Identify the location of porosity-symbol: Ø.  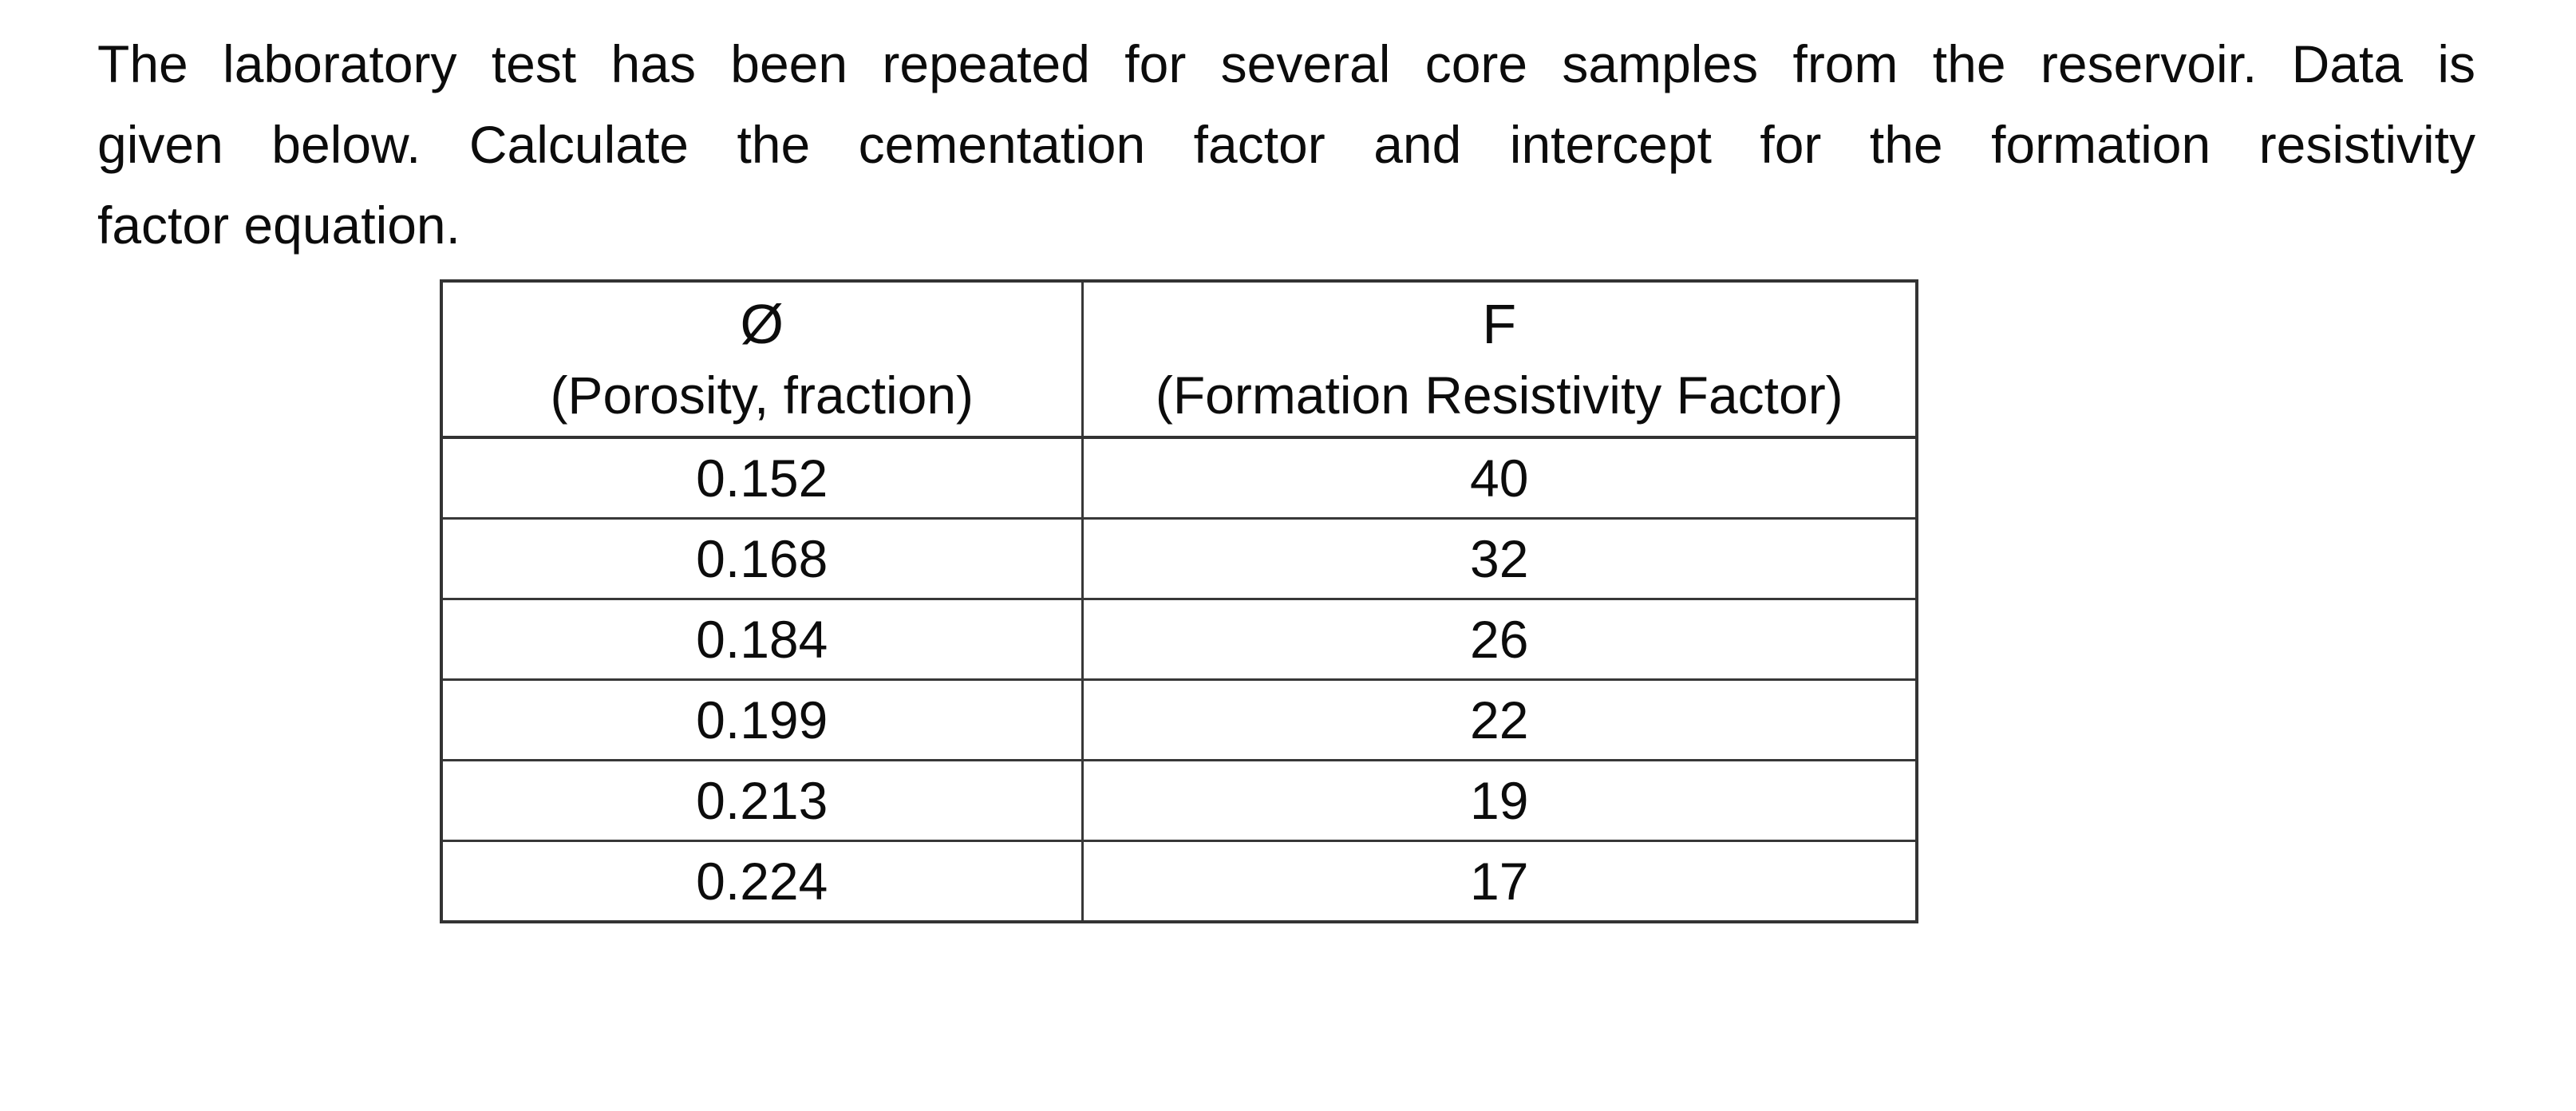
(762, 324).